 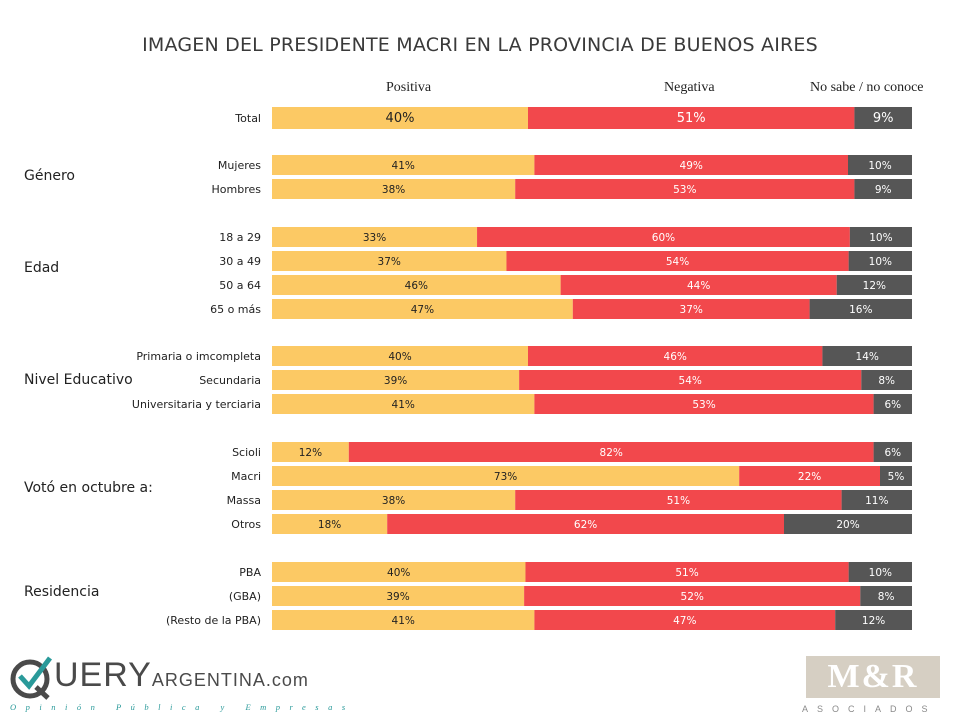 I want to click on legend-unknown: No sabe / no conoce, so click(x=867, y=87).